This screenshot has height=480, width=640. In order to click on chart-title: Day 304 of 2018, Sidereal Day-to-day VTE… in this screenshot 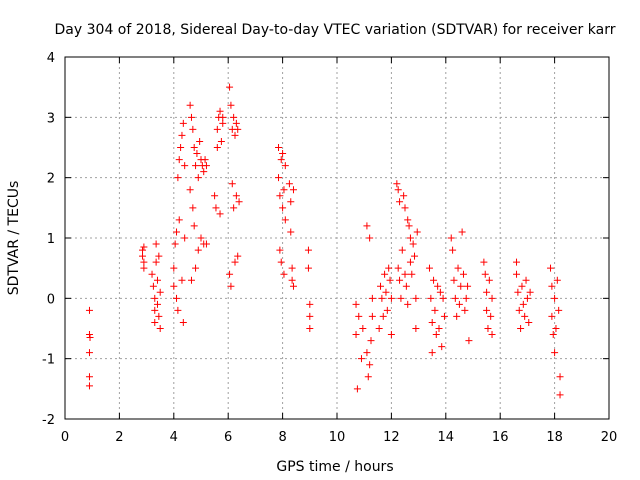, I will do `click(335, 30)`.